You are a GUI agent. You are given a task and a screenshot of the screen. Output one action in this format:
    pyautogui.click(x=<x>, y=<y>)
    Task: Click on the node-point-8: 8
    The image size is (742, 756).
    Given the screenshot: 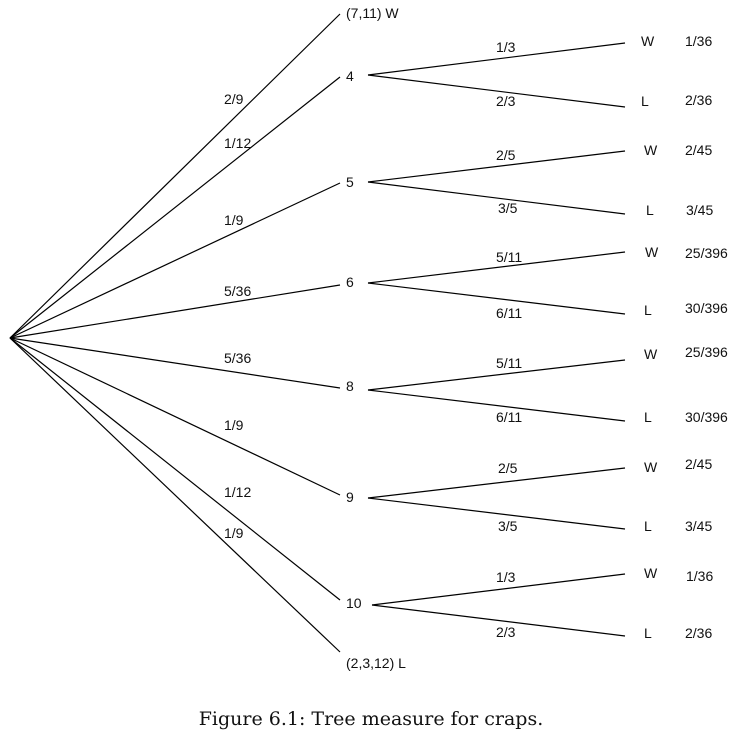 What is the action you would take?
    pyautogui.click(x=350, y=386)
    